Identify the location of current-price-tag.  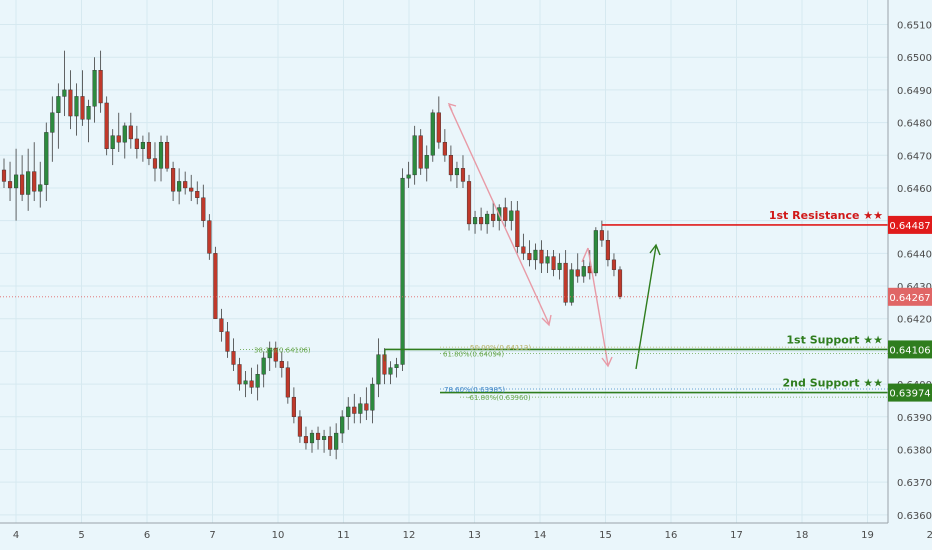
(910, 296).